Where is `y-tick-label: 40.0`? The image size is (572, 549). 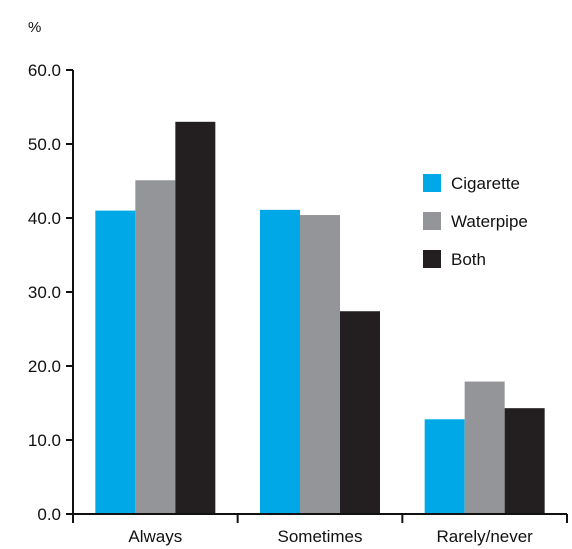
y-tick-label: 40.0 is located at coordinates (44, 218).